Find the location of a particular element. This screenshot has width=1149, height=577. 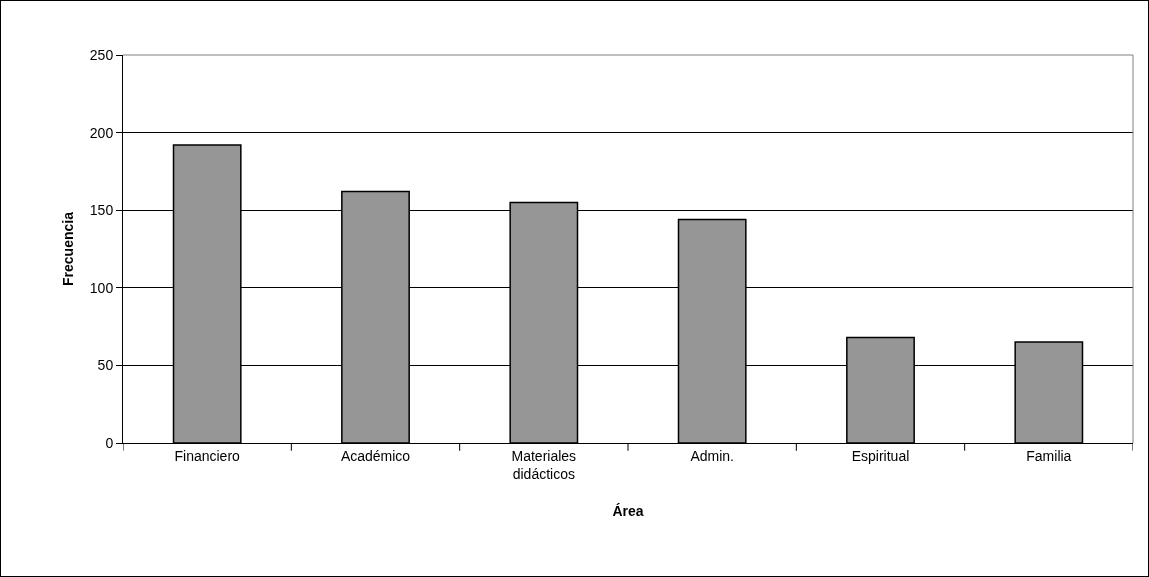

y-tick-label: 150 is located at coordinates (101, 210).